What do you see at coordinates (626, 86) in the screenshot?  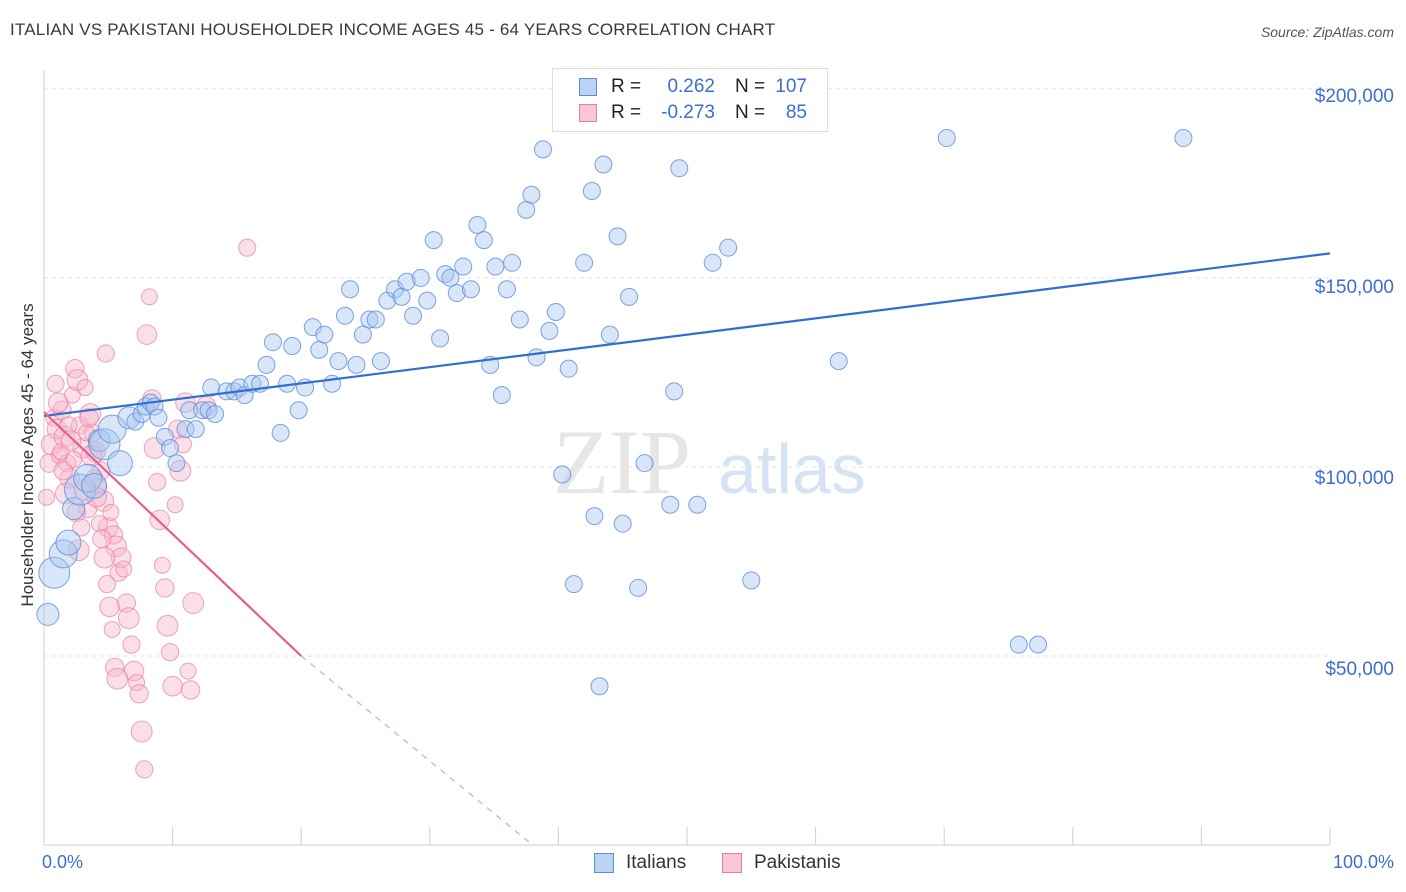 I see `legend-r-label: R =` at bounding box center [626, 86].